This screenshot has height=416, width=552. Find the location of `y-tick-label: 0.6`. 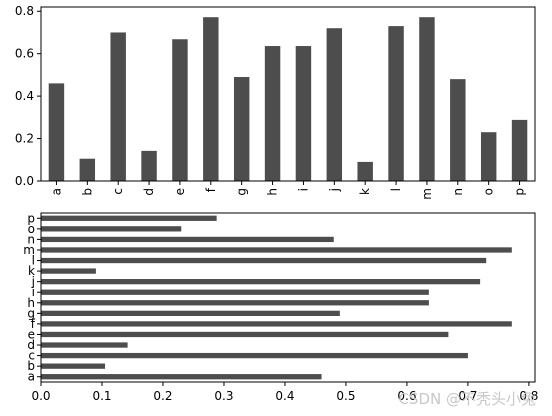

y-tick-label: 0.6 is located at coordinates (24, 54).